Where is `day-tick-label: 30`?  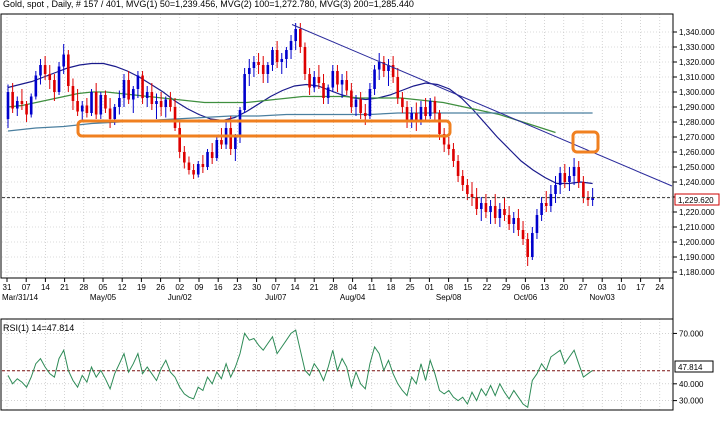 day-tick-label: 30 is located at coordinates (256, 287).